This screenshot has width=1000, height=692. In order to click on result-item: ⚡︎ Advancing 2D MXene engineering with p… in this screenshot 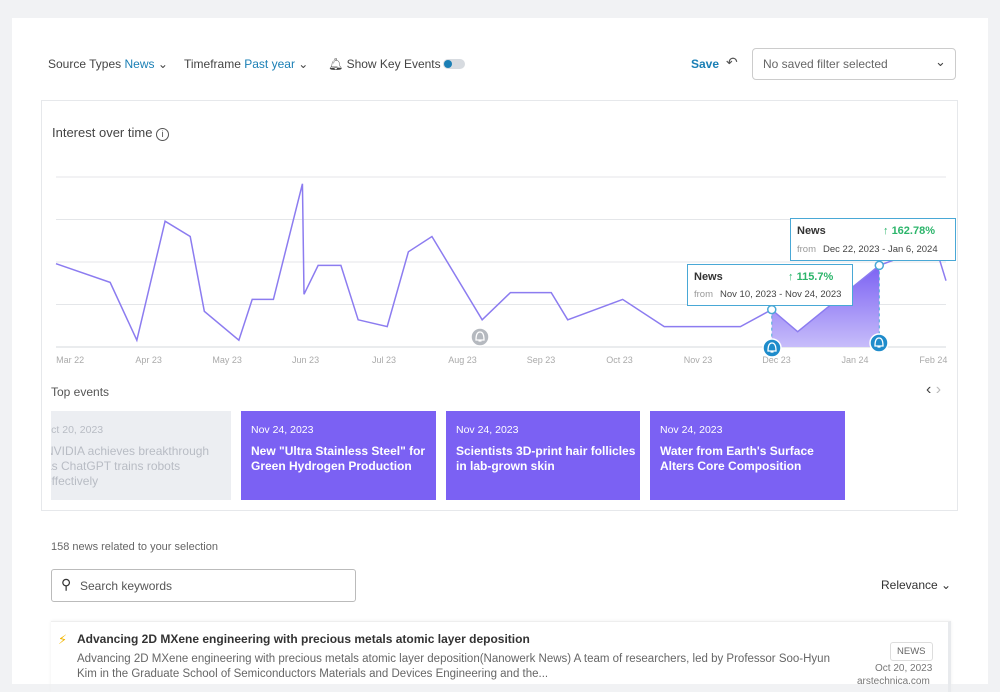, I will do `click(501, 656)`.